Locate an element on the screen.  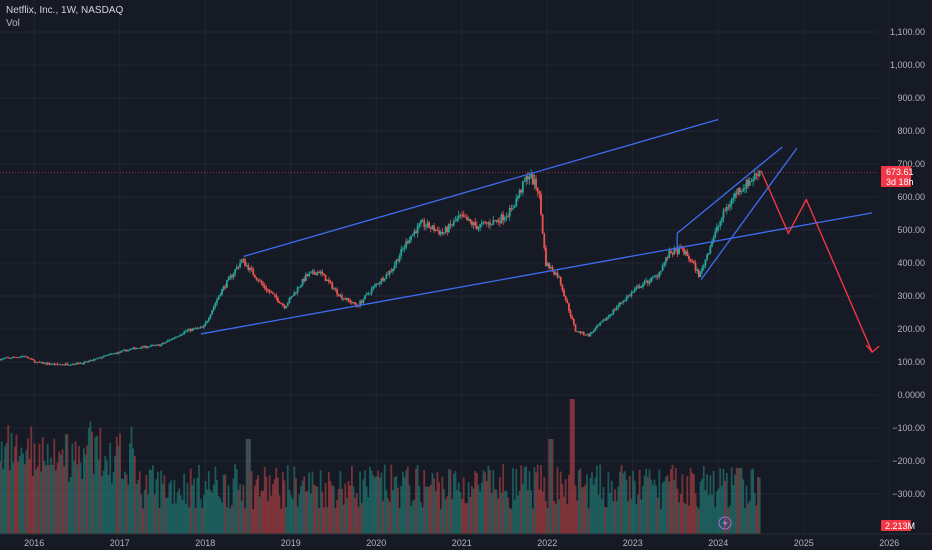
trendline-wedge-lower is located at coordinates (749, 213).